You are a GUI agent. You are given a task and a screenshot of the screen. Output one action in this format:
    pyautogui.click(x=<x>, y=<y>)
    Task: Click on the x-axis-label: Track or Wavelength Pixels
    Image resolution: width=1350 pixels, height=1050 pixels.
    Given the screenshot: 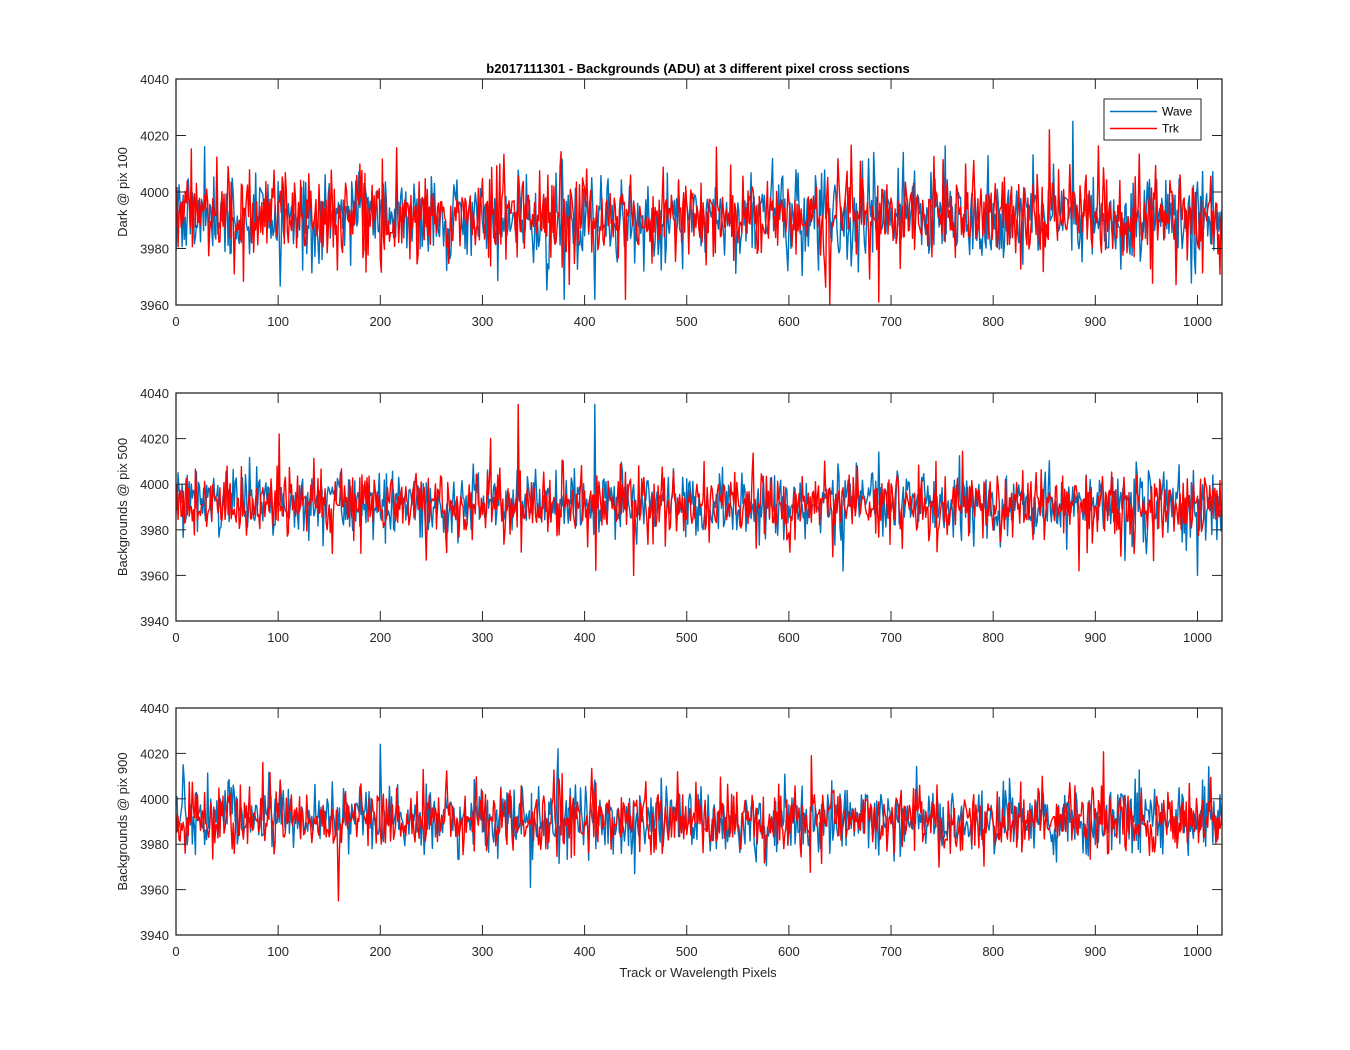 What is the action you would take?
    pyautogui.click(x=698, y=972)
    